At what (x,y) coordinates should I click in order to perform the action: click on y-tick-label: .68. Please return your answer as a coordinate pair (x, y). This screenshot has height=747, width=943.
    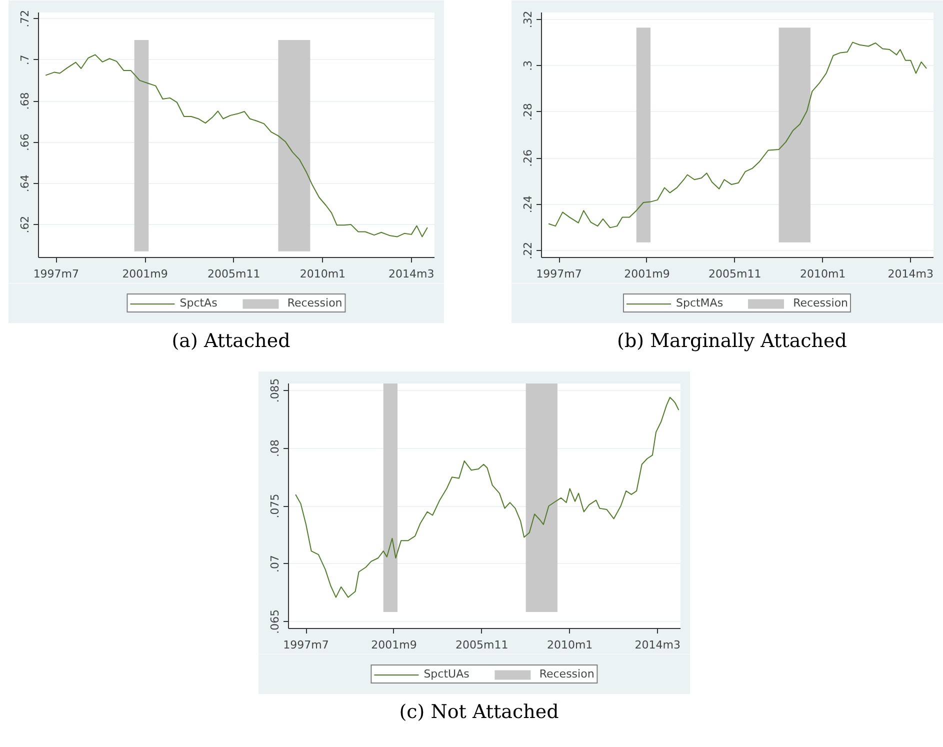
    Looking at the image, I should click on (25, 101).